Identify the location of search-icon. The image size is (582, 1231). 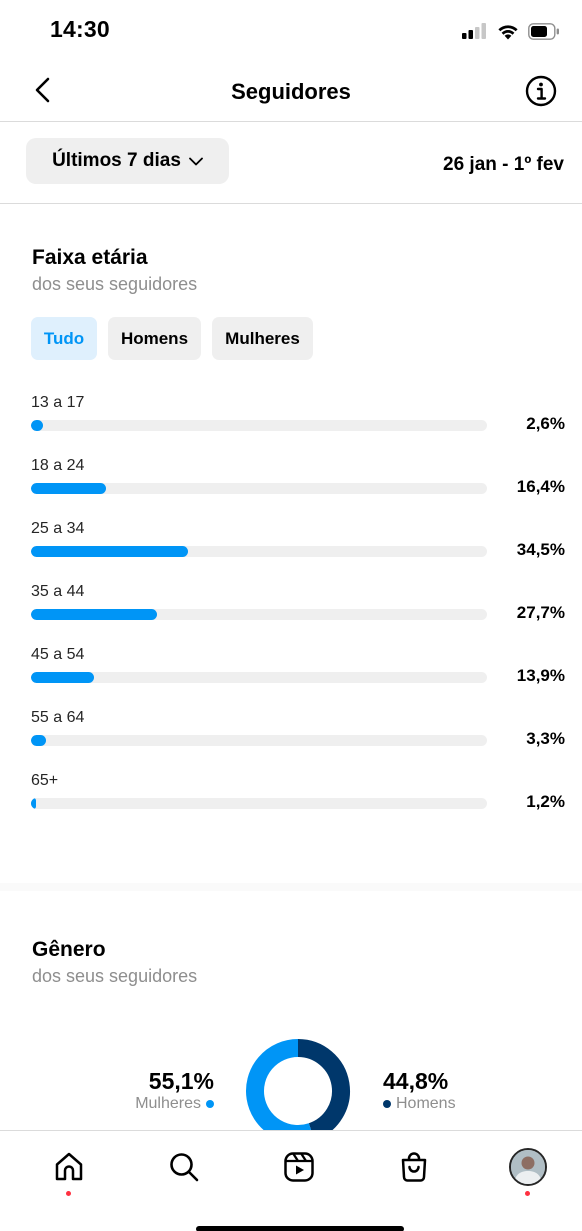
(184, 1167).